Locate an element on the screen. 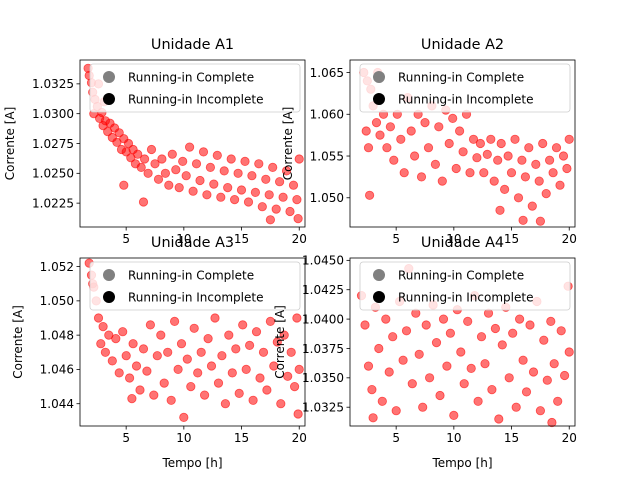 This screenshot has height=480, width=640. y-tick-label: 1.0250 is located at coordinates (53, 174).